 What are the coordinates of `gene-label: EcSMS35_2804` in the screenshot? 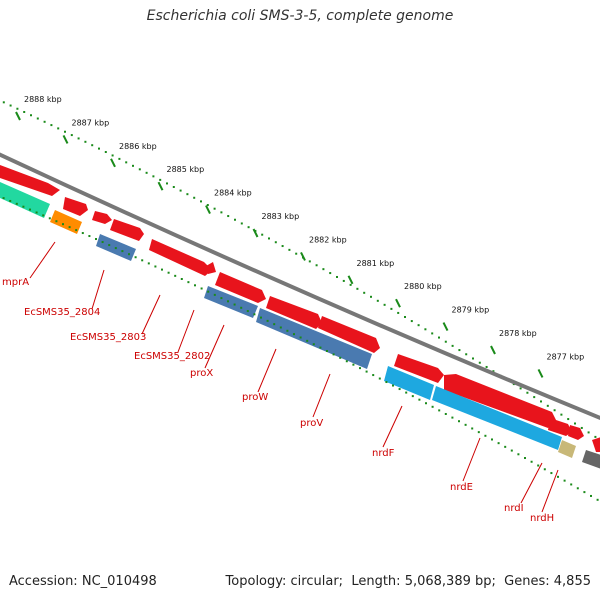 It's located at (62, 312).